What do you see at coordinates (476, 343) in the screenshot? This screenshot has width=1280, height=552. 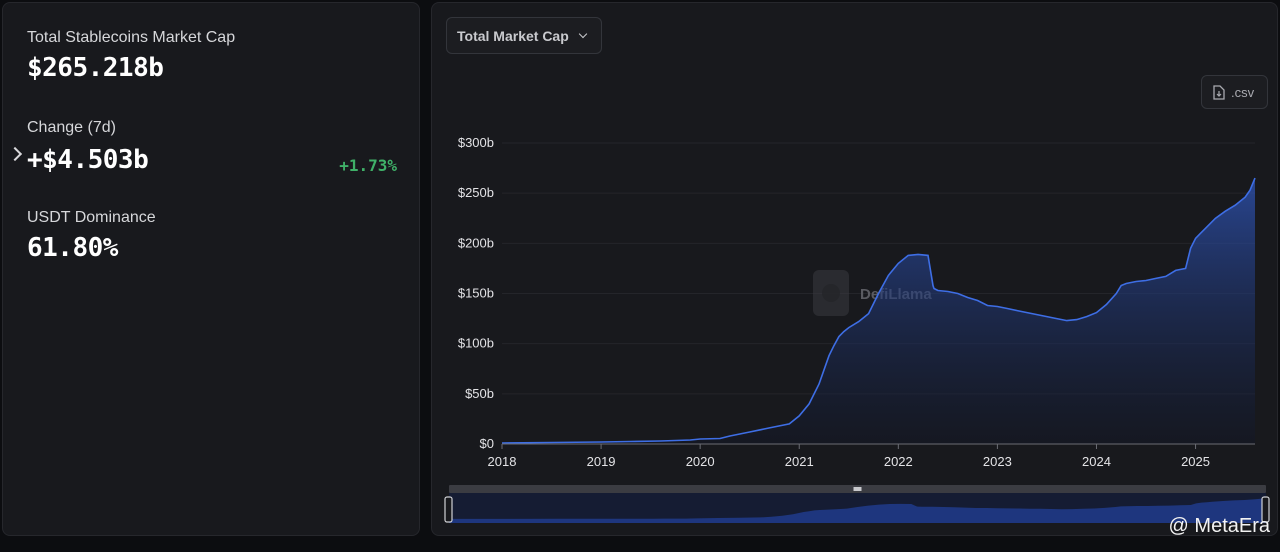 I see `y-tick-label: $100b` at bounding box center [476, 343].